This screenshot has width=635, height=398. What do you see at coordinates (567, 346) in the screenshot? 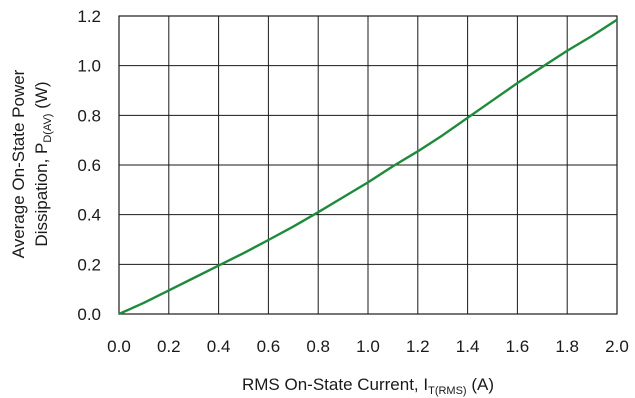
I see `x-tick-label-9: 1.8` at bounding box center [567, 346].